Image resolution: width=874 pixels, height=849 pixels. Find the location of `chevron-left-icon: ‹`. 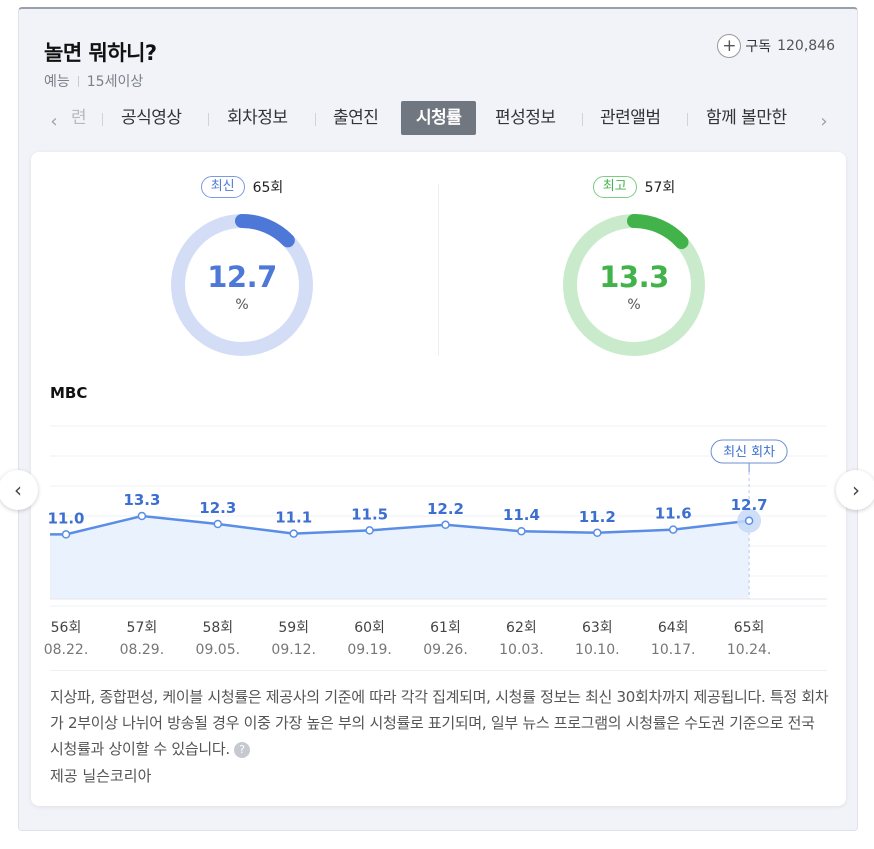

chevron-left-icon: ‹ is located at coordinates (18, 490).